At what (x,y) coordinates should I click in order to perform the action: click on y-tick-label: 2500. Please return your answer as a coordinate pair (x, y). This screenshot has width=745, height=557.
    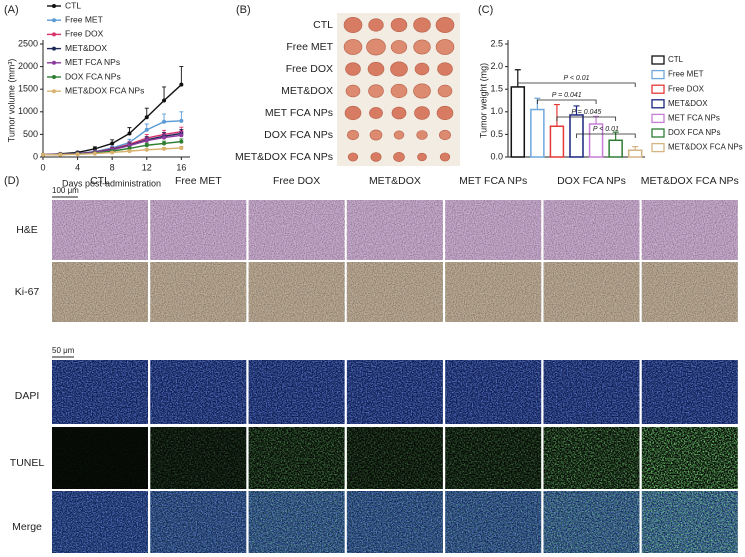
    Looking at the image, I should click on (28, 43).